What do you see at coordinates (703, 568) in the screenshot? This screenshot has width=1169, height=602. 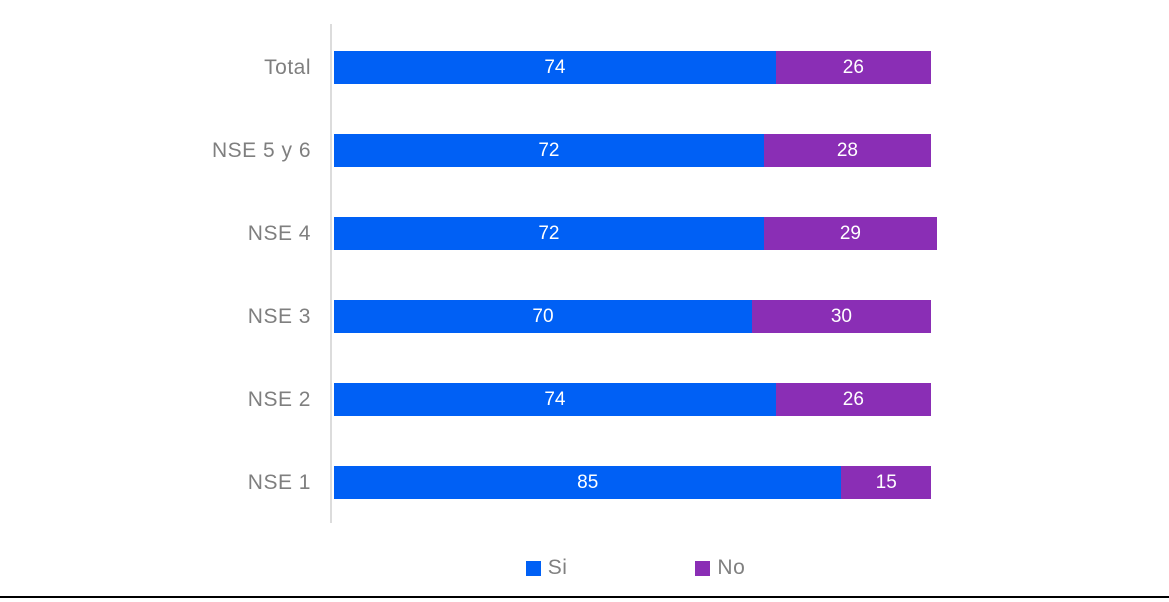 I see `legend-swatch-no` at bounding box center [703, 568].